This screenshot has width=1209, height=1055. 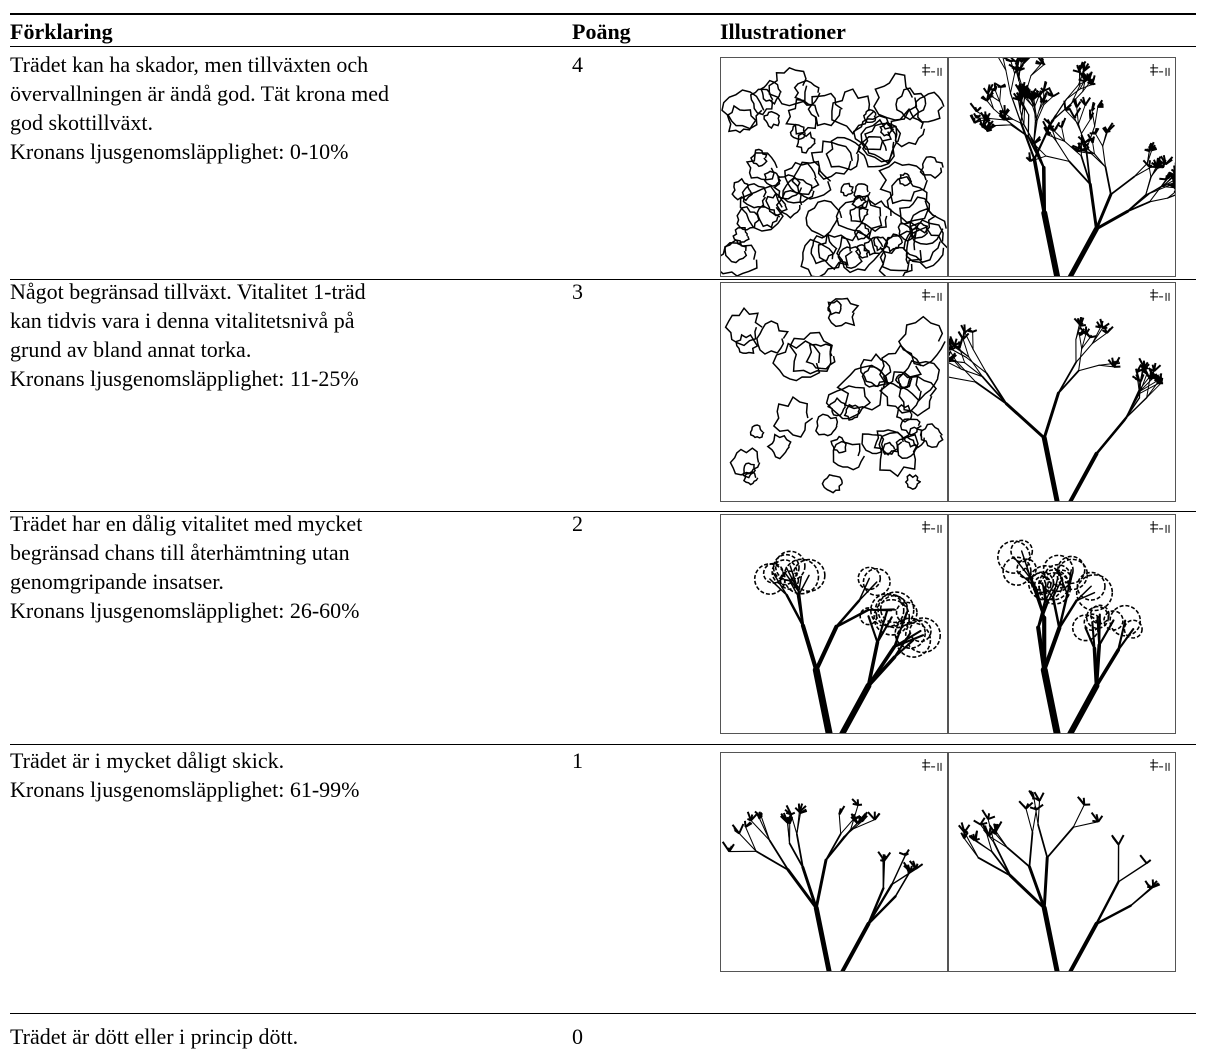 What do you see at coordinates (577, 64) in the screenshot?
I see `points: 4` at bounding box center [577, 64].